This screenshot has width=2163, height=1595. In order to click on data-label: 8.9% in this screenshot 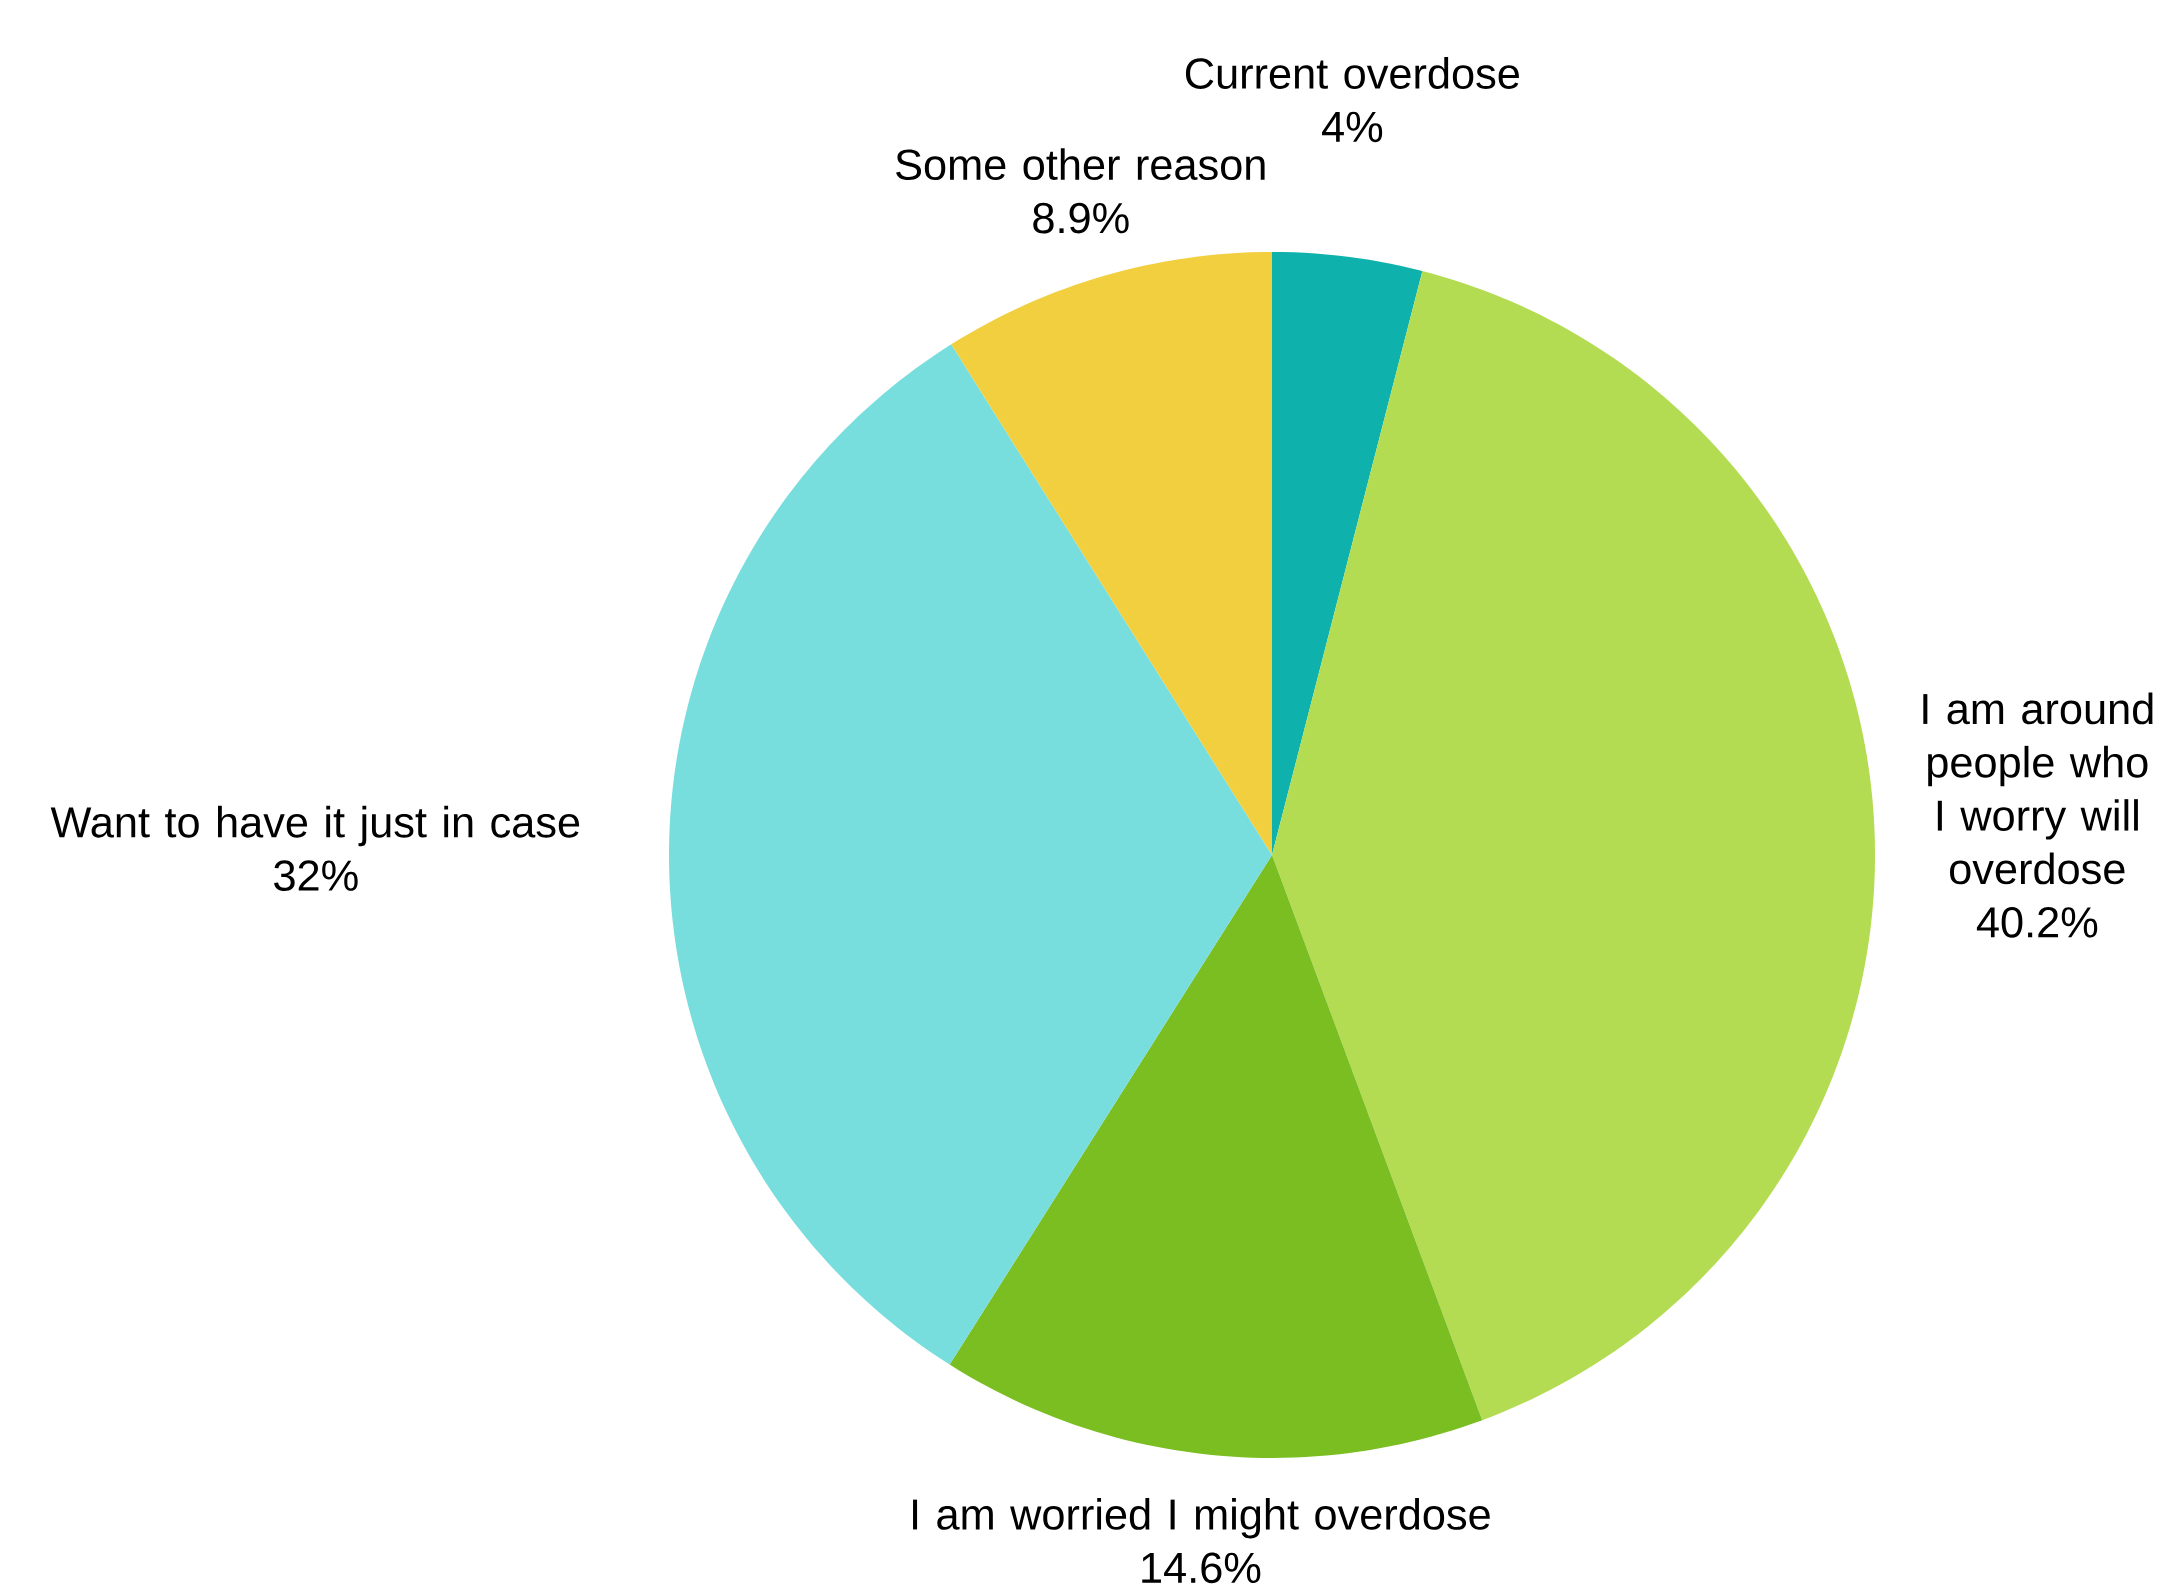, I will do `click(1081, 218)`.